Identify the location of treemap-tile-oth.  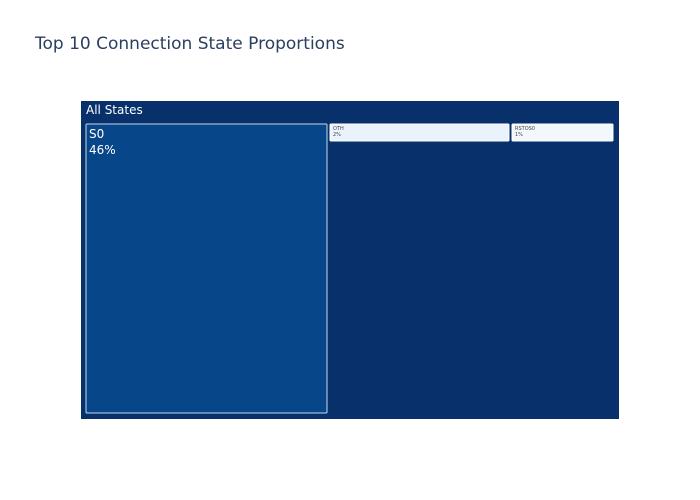
(419, 132).